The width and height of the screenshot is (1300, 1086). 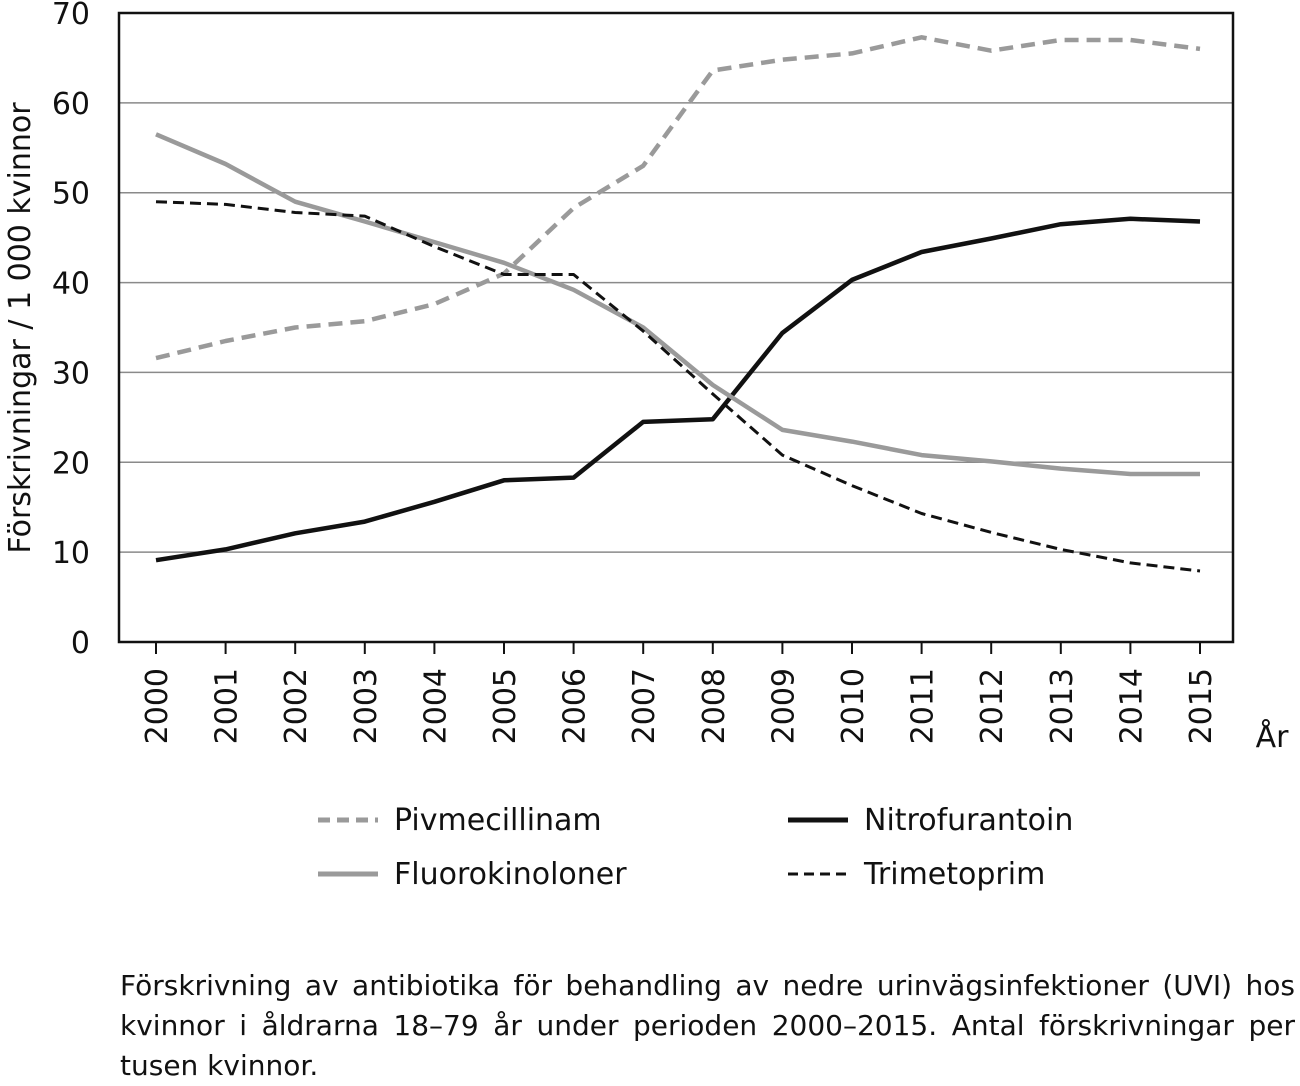 I want to click on x-tick-label-2007: 2007, so click(x=644, y=706).